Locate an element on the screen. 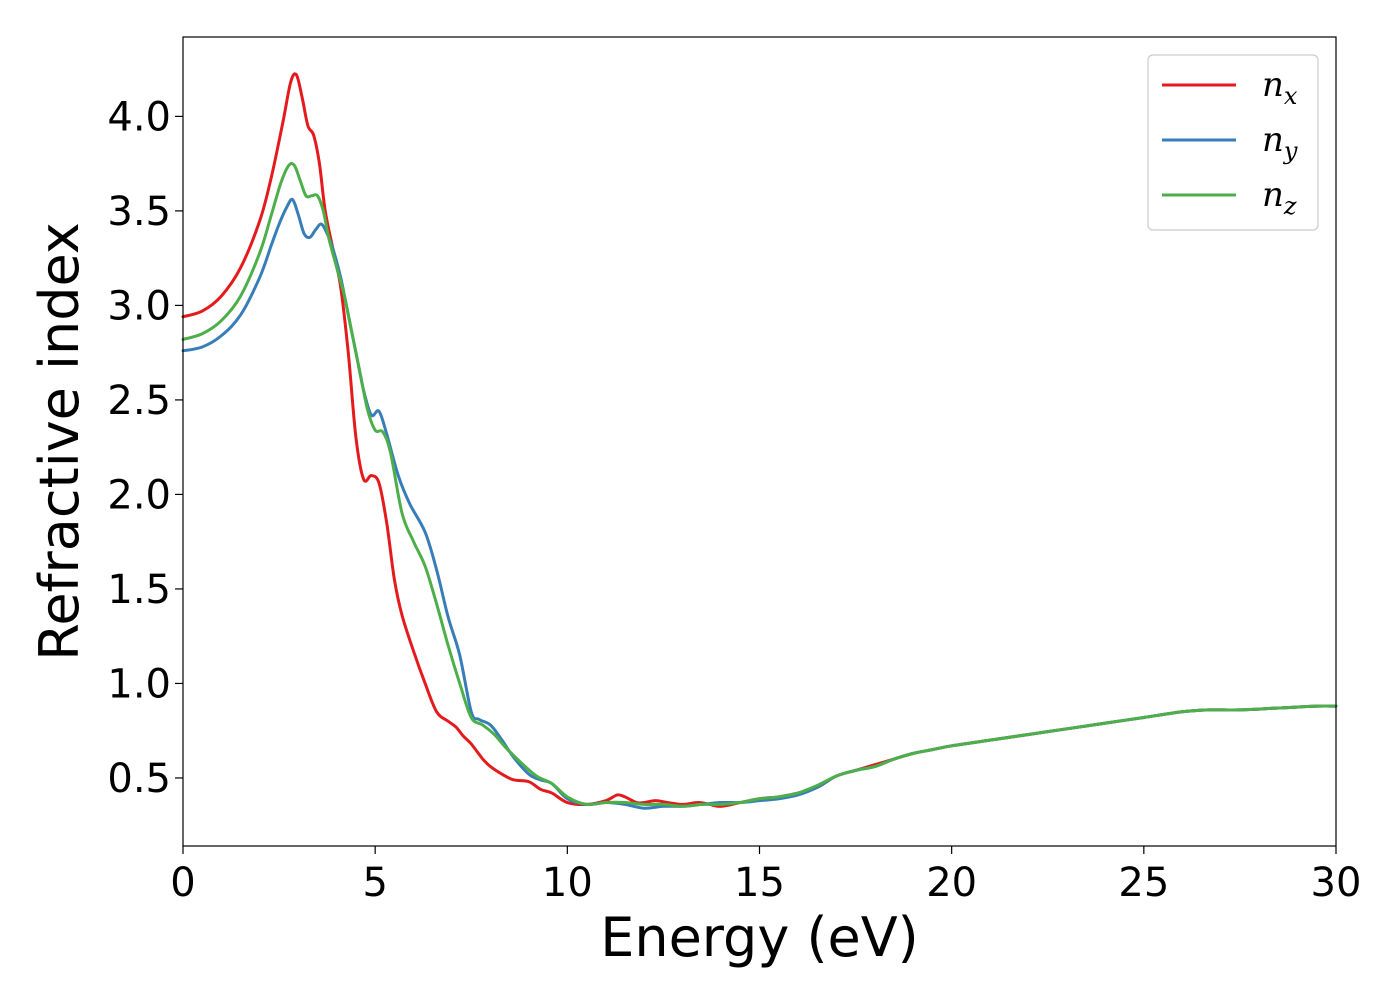  x-tick-label: 0 is located at coordinates (182, 883).